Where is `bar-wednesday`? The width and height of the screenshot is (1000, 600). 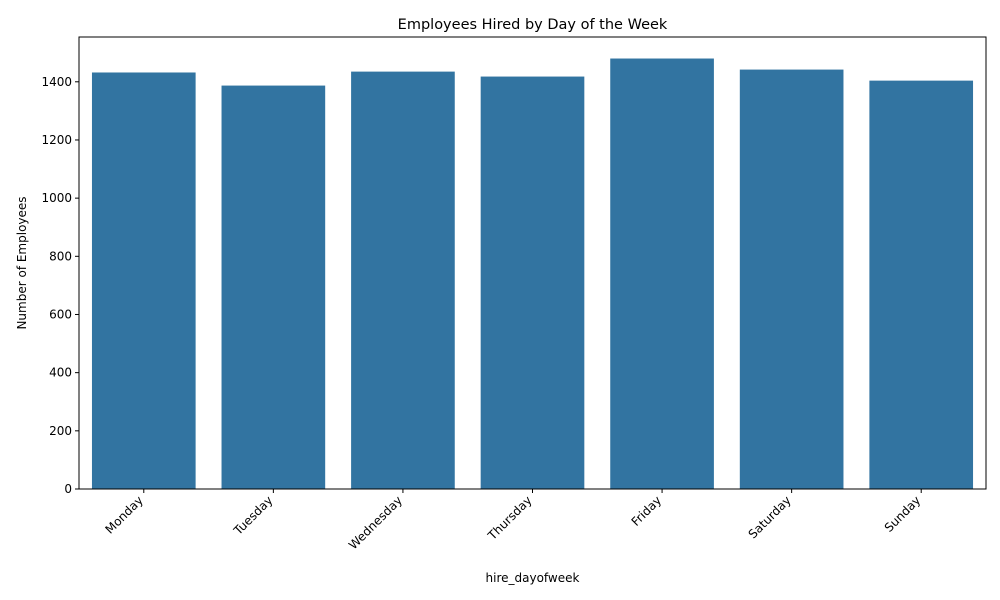 bar-wednesday is located at coordinates (403, 280).